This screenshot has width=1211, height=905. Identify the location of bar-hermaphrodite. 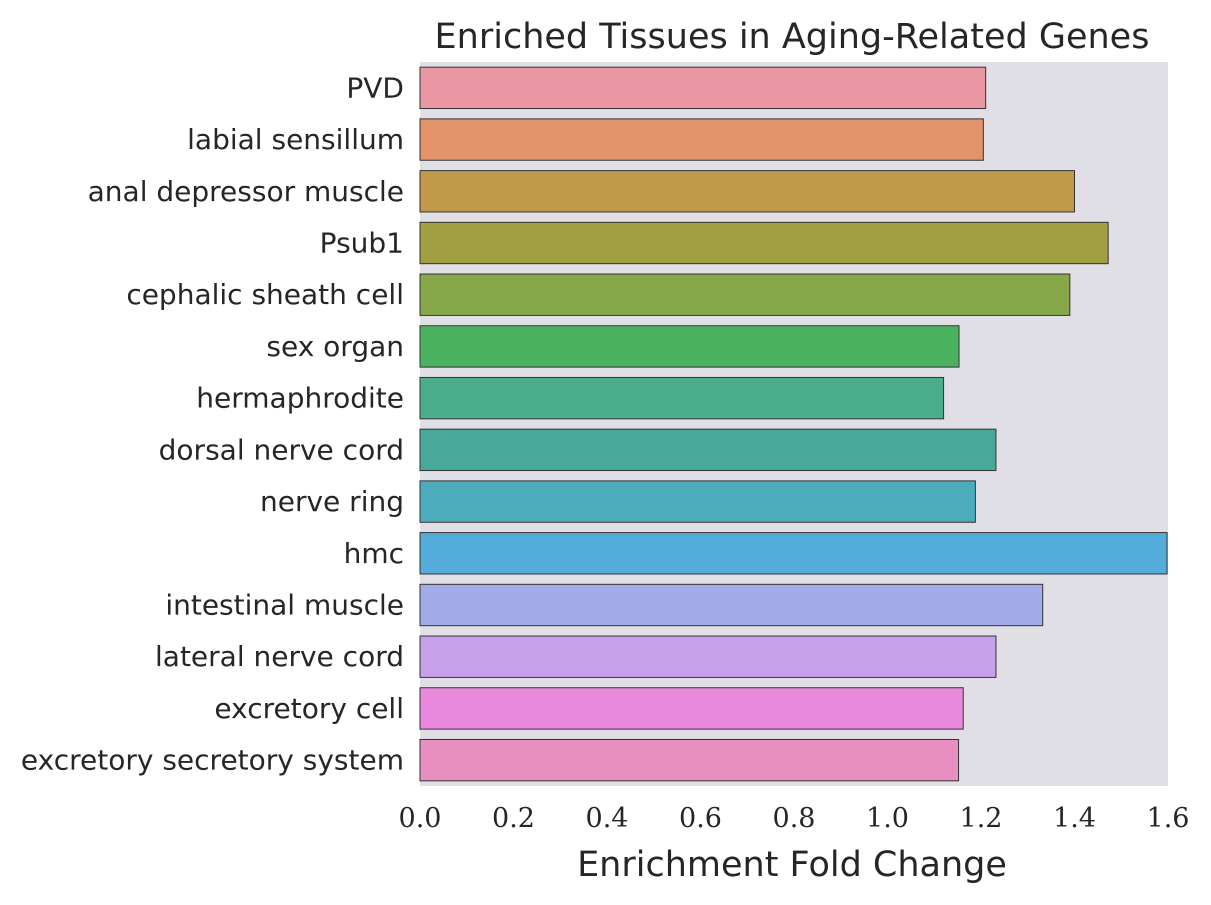
(682, 398).